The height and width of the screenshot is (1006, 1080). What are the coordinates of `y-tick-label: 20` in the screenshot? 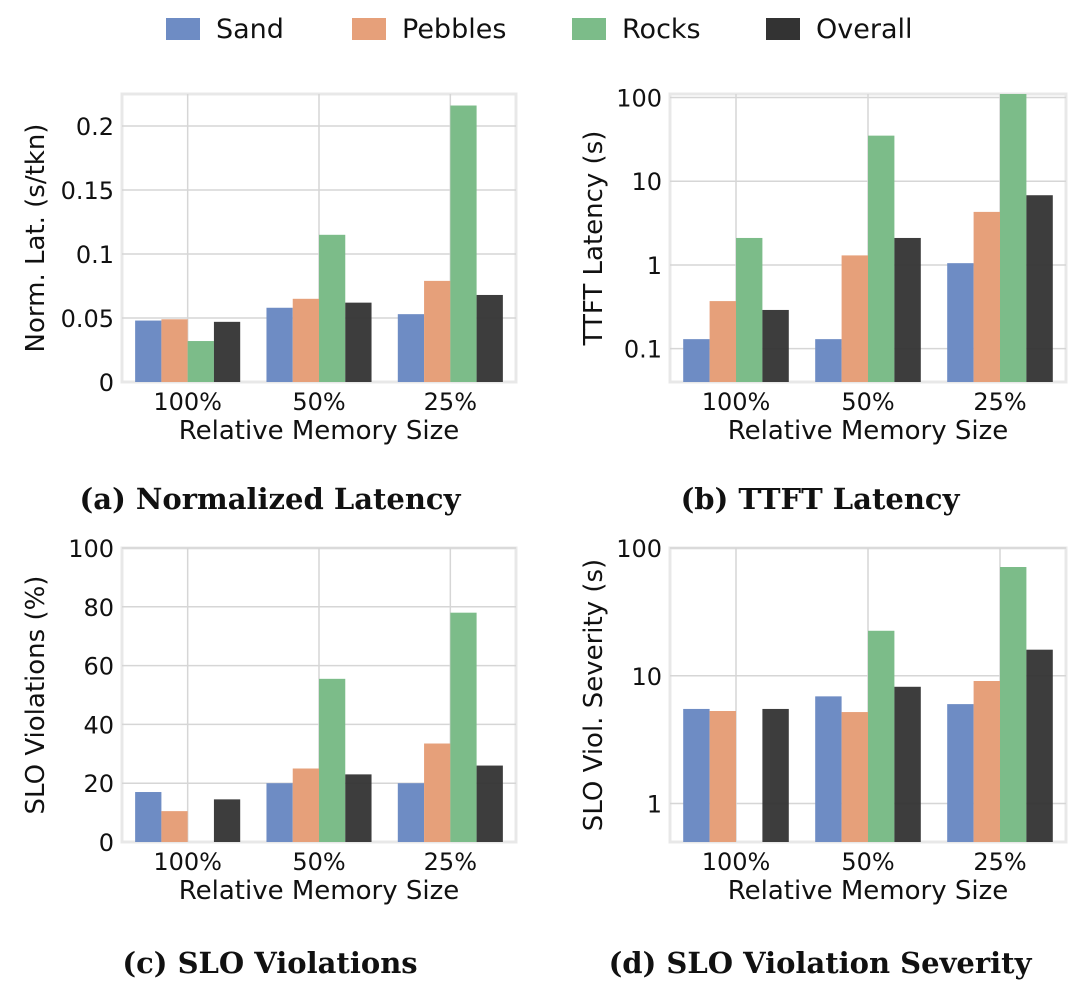 It's located at (98, 784).